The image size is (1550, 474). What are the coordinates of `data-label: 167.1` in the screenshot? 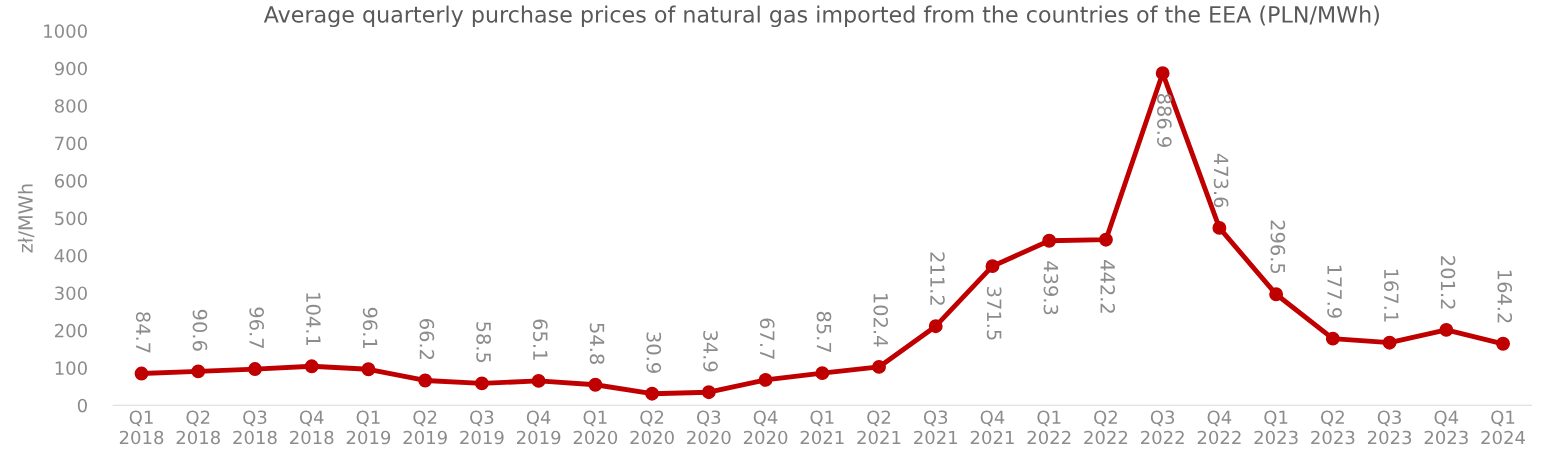 It's located at (1391, 295).